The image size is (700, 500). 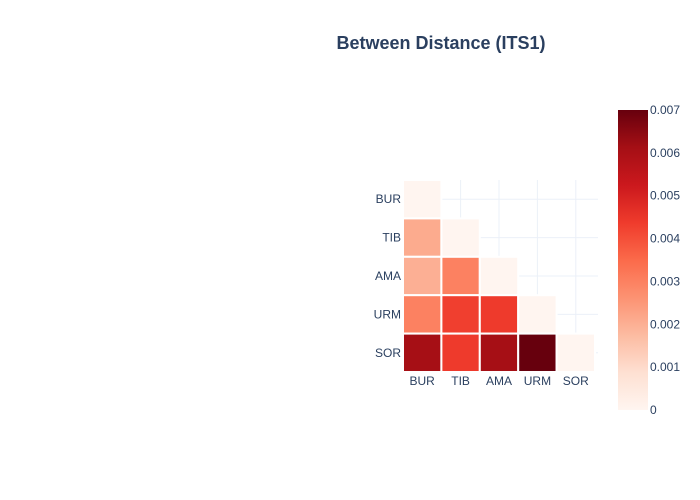 I want to click on heatmap-cell-ama-bur, so click(x=422, y=276).